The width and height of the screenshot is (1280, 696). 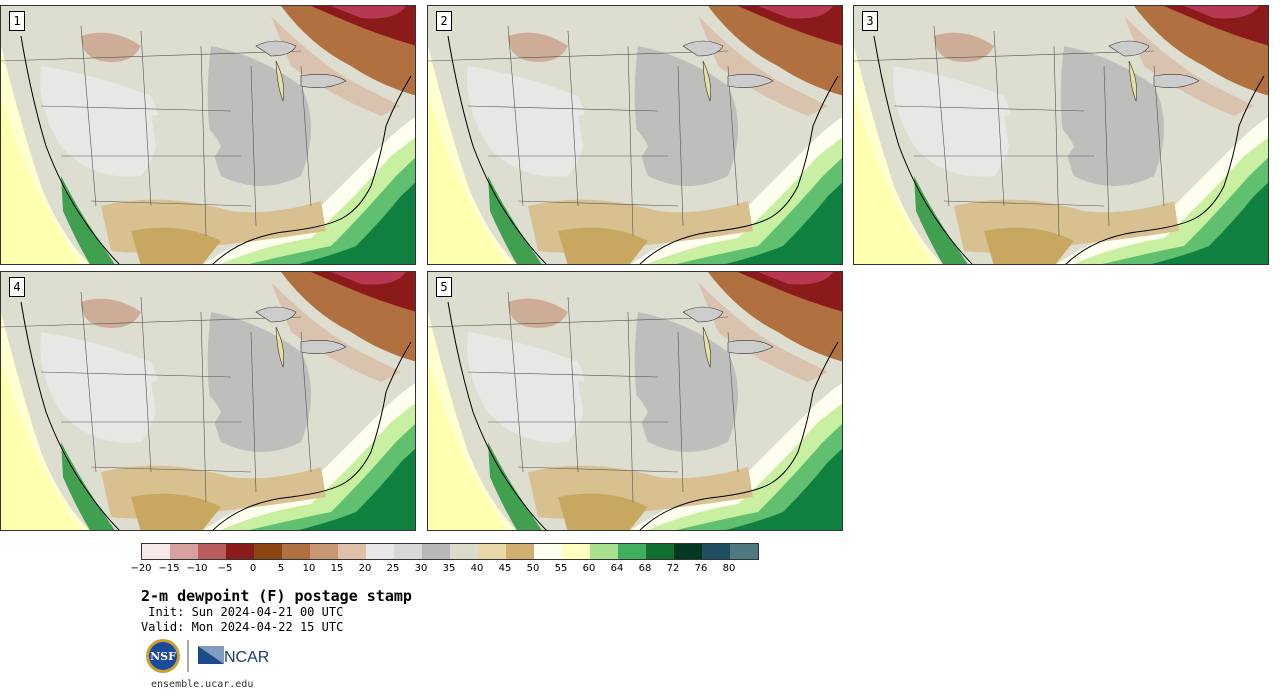 I want to click on postage-stamp-panel-1: 1, so click(x=208, y=135).